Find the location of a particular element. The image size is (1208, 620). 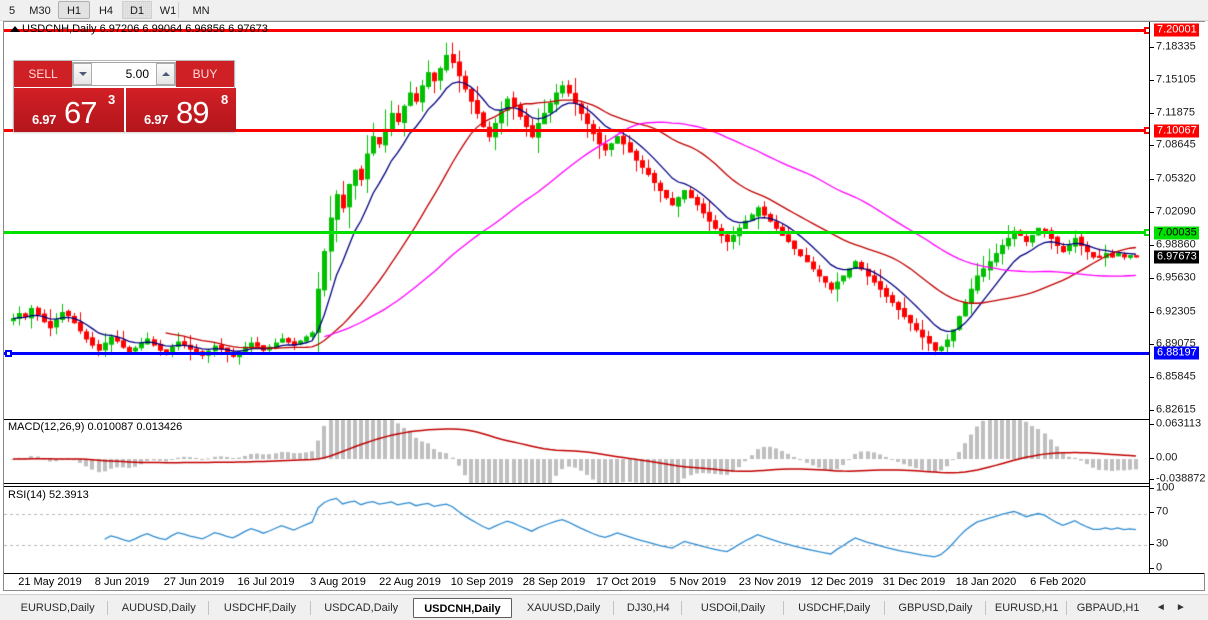

macd-axis-label: 0.00 is located at coordinates (1167, 457).